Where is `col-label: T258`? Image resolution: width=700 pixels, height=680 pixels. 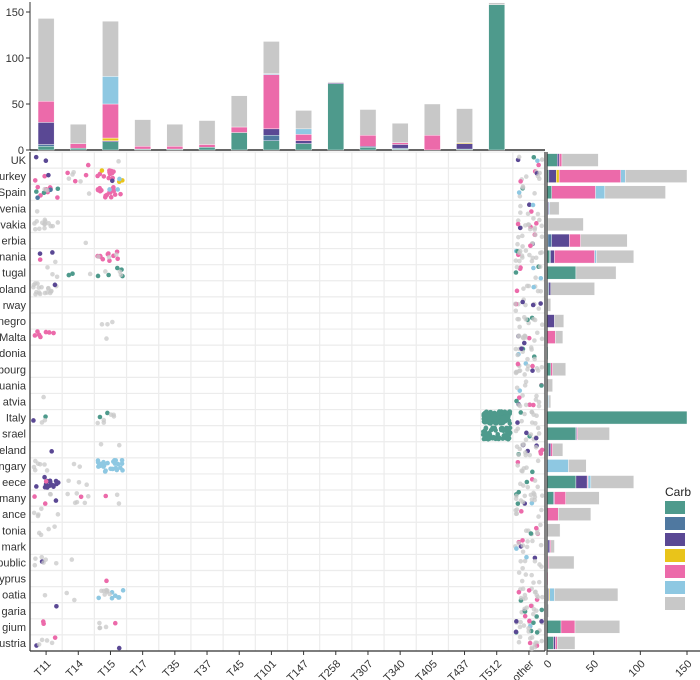 col-label: T258 is located at coordinates (330, 669).